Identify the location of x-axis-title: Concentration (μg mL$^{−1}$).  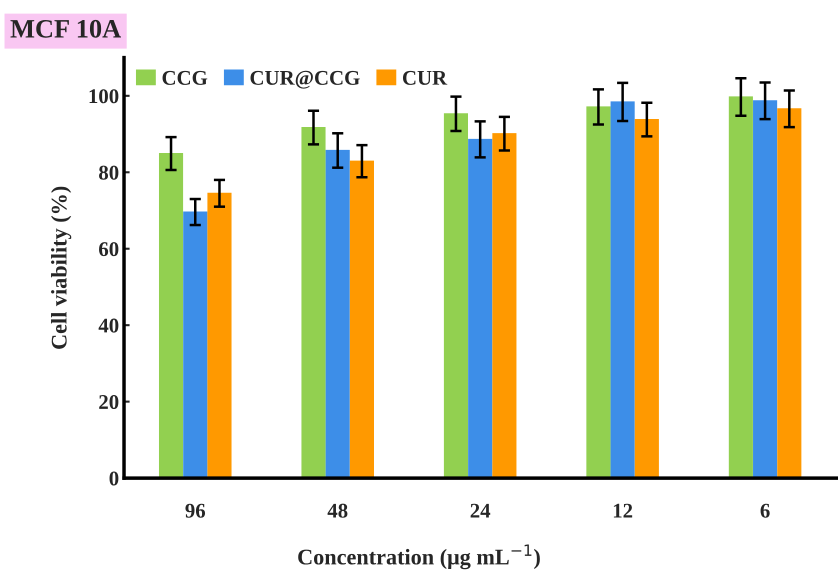
(419, 557).